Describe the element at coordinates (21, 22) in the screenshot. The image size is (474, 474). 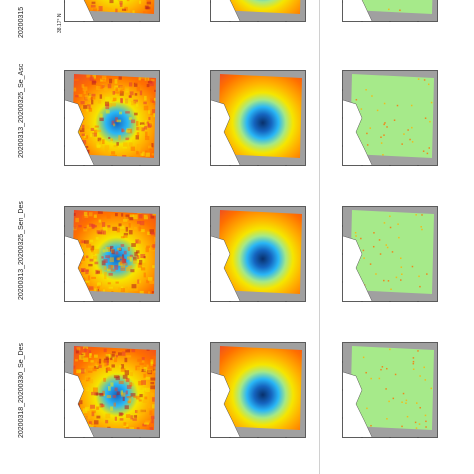
I see `row-label-1: 20200315` at that location.